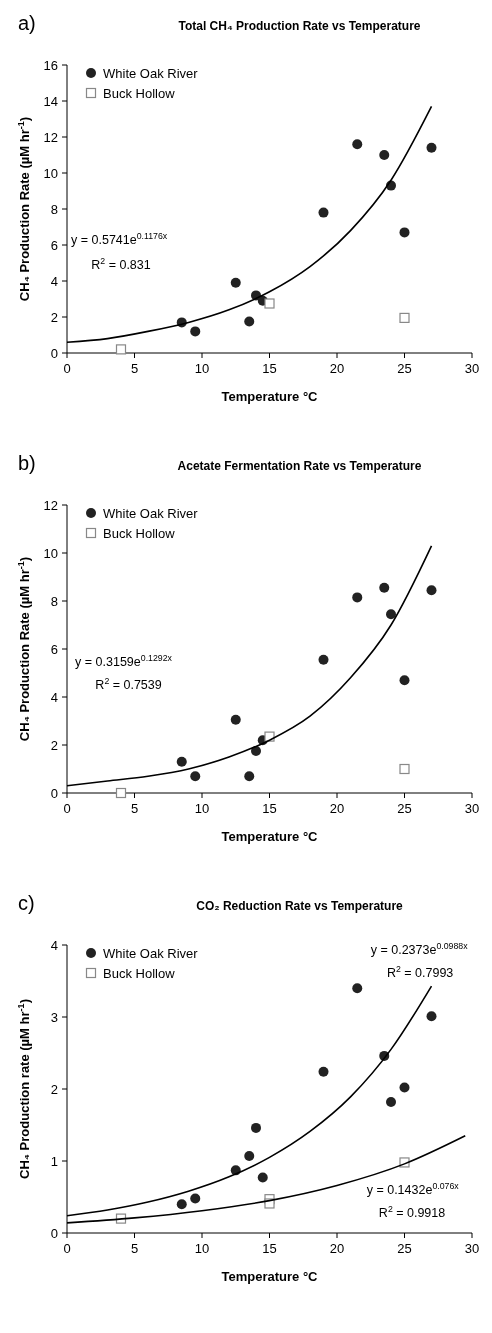 This screenshot has height=1333, width=492. What do you see at coordinates (26, 903) in the screenshot?
I see `text: c)` at bounding box center [26, 903].